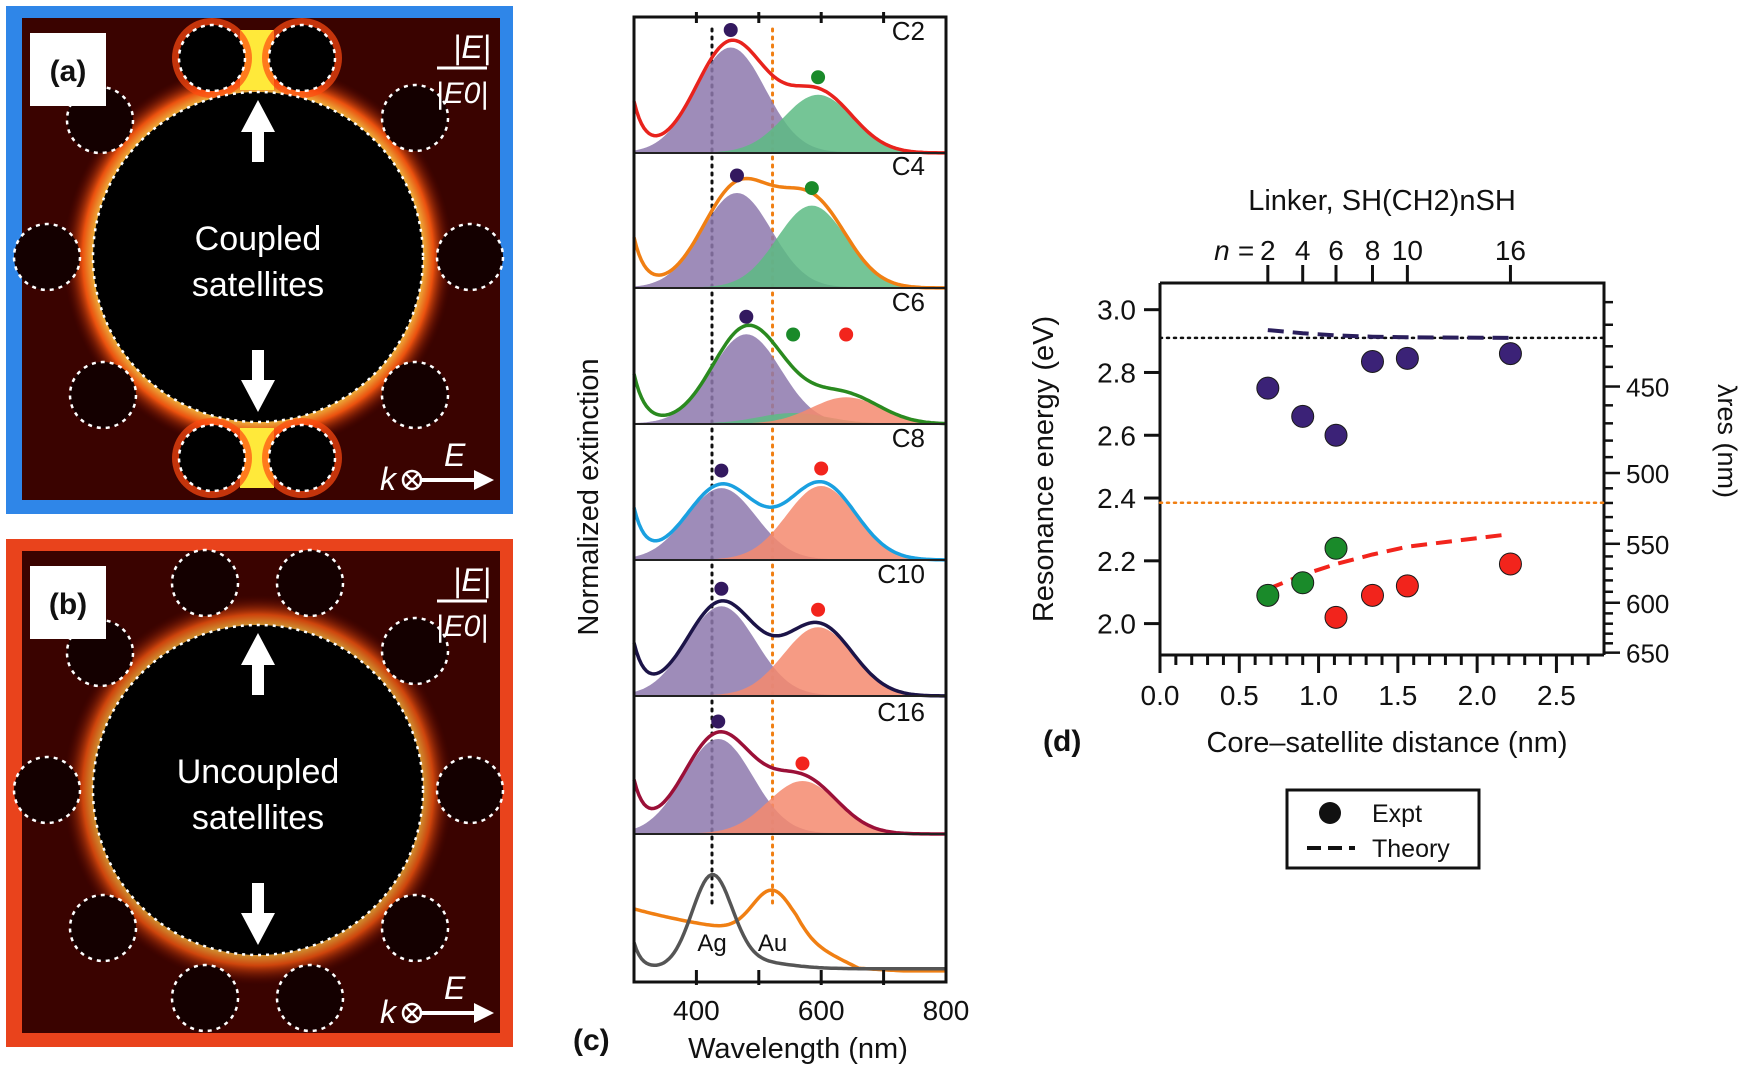 The height and width of the screenshot is (1073, 1750). Describe the element at coordinates (908, 438) in the screenshot. I see `spectrum-label: C8` at that location.